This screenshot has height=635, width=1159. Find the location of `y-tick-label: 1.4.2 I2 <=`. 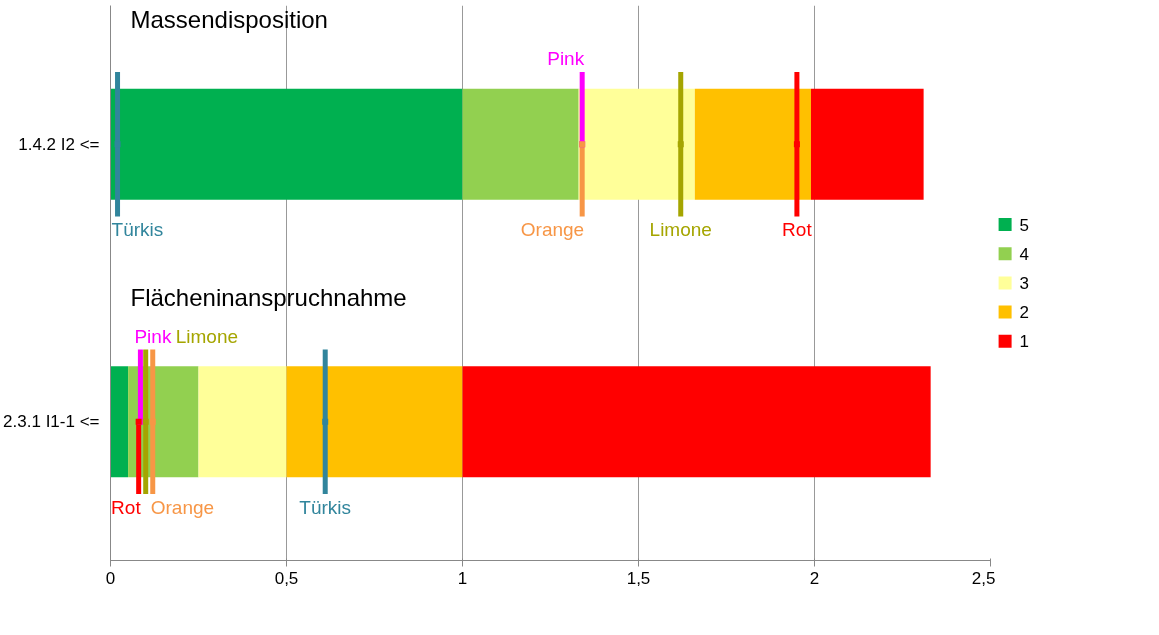

y-tick-label: 1.4.2 I2 <= is located at coordinates (59, 144).